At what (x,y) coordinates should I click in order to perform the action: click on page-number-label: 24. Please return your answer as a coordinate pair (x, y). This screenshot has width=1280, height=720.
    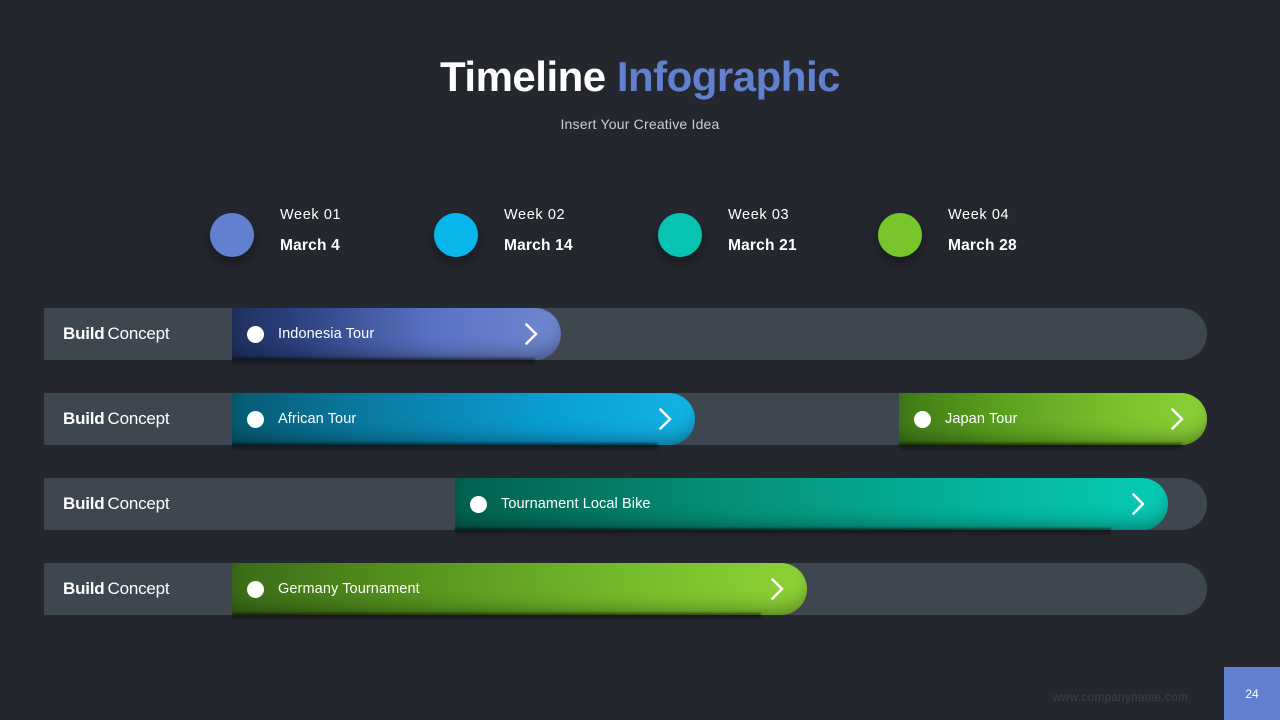
    Looking at the image, I should click on (1252, 693).